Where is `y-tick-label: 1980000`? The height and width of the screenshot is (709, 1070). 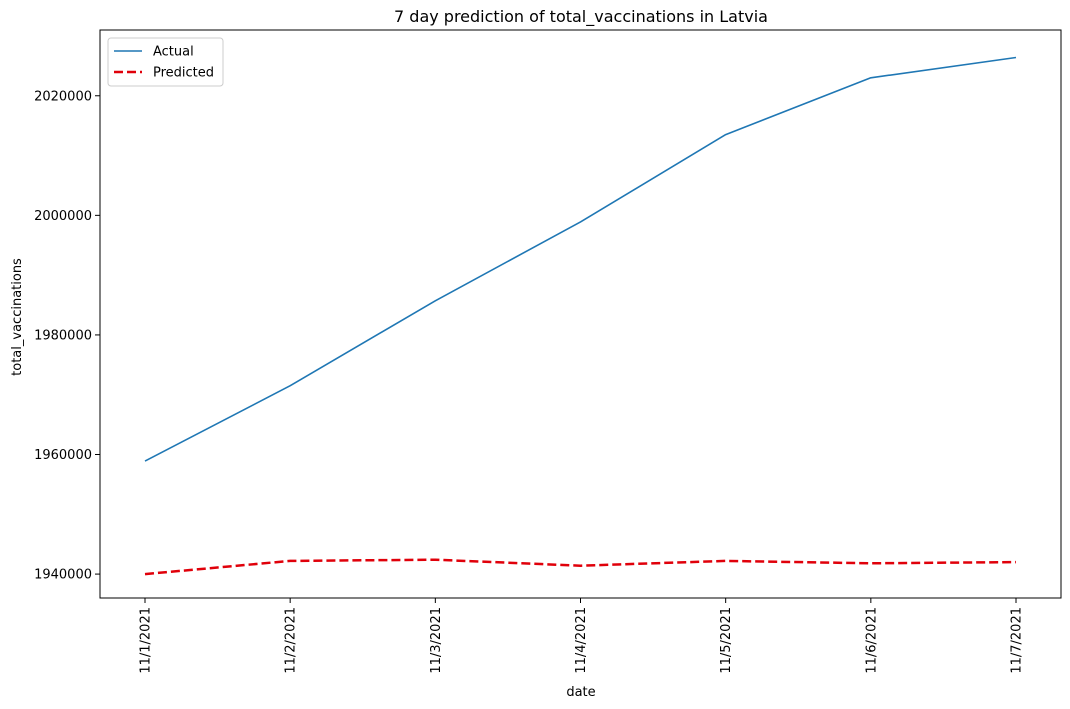
y-tick-label: 1980000 is located at coordinates (63, 335).